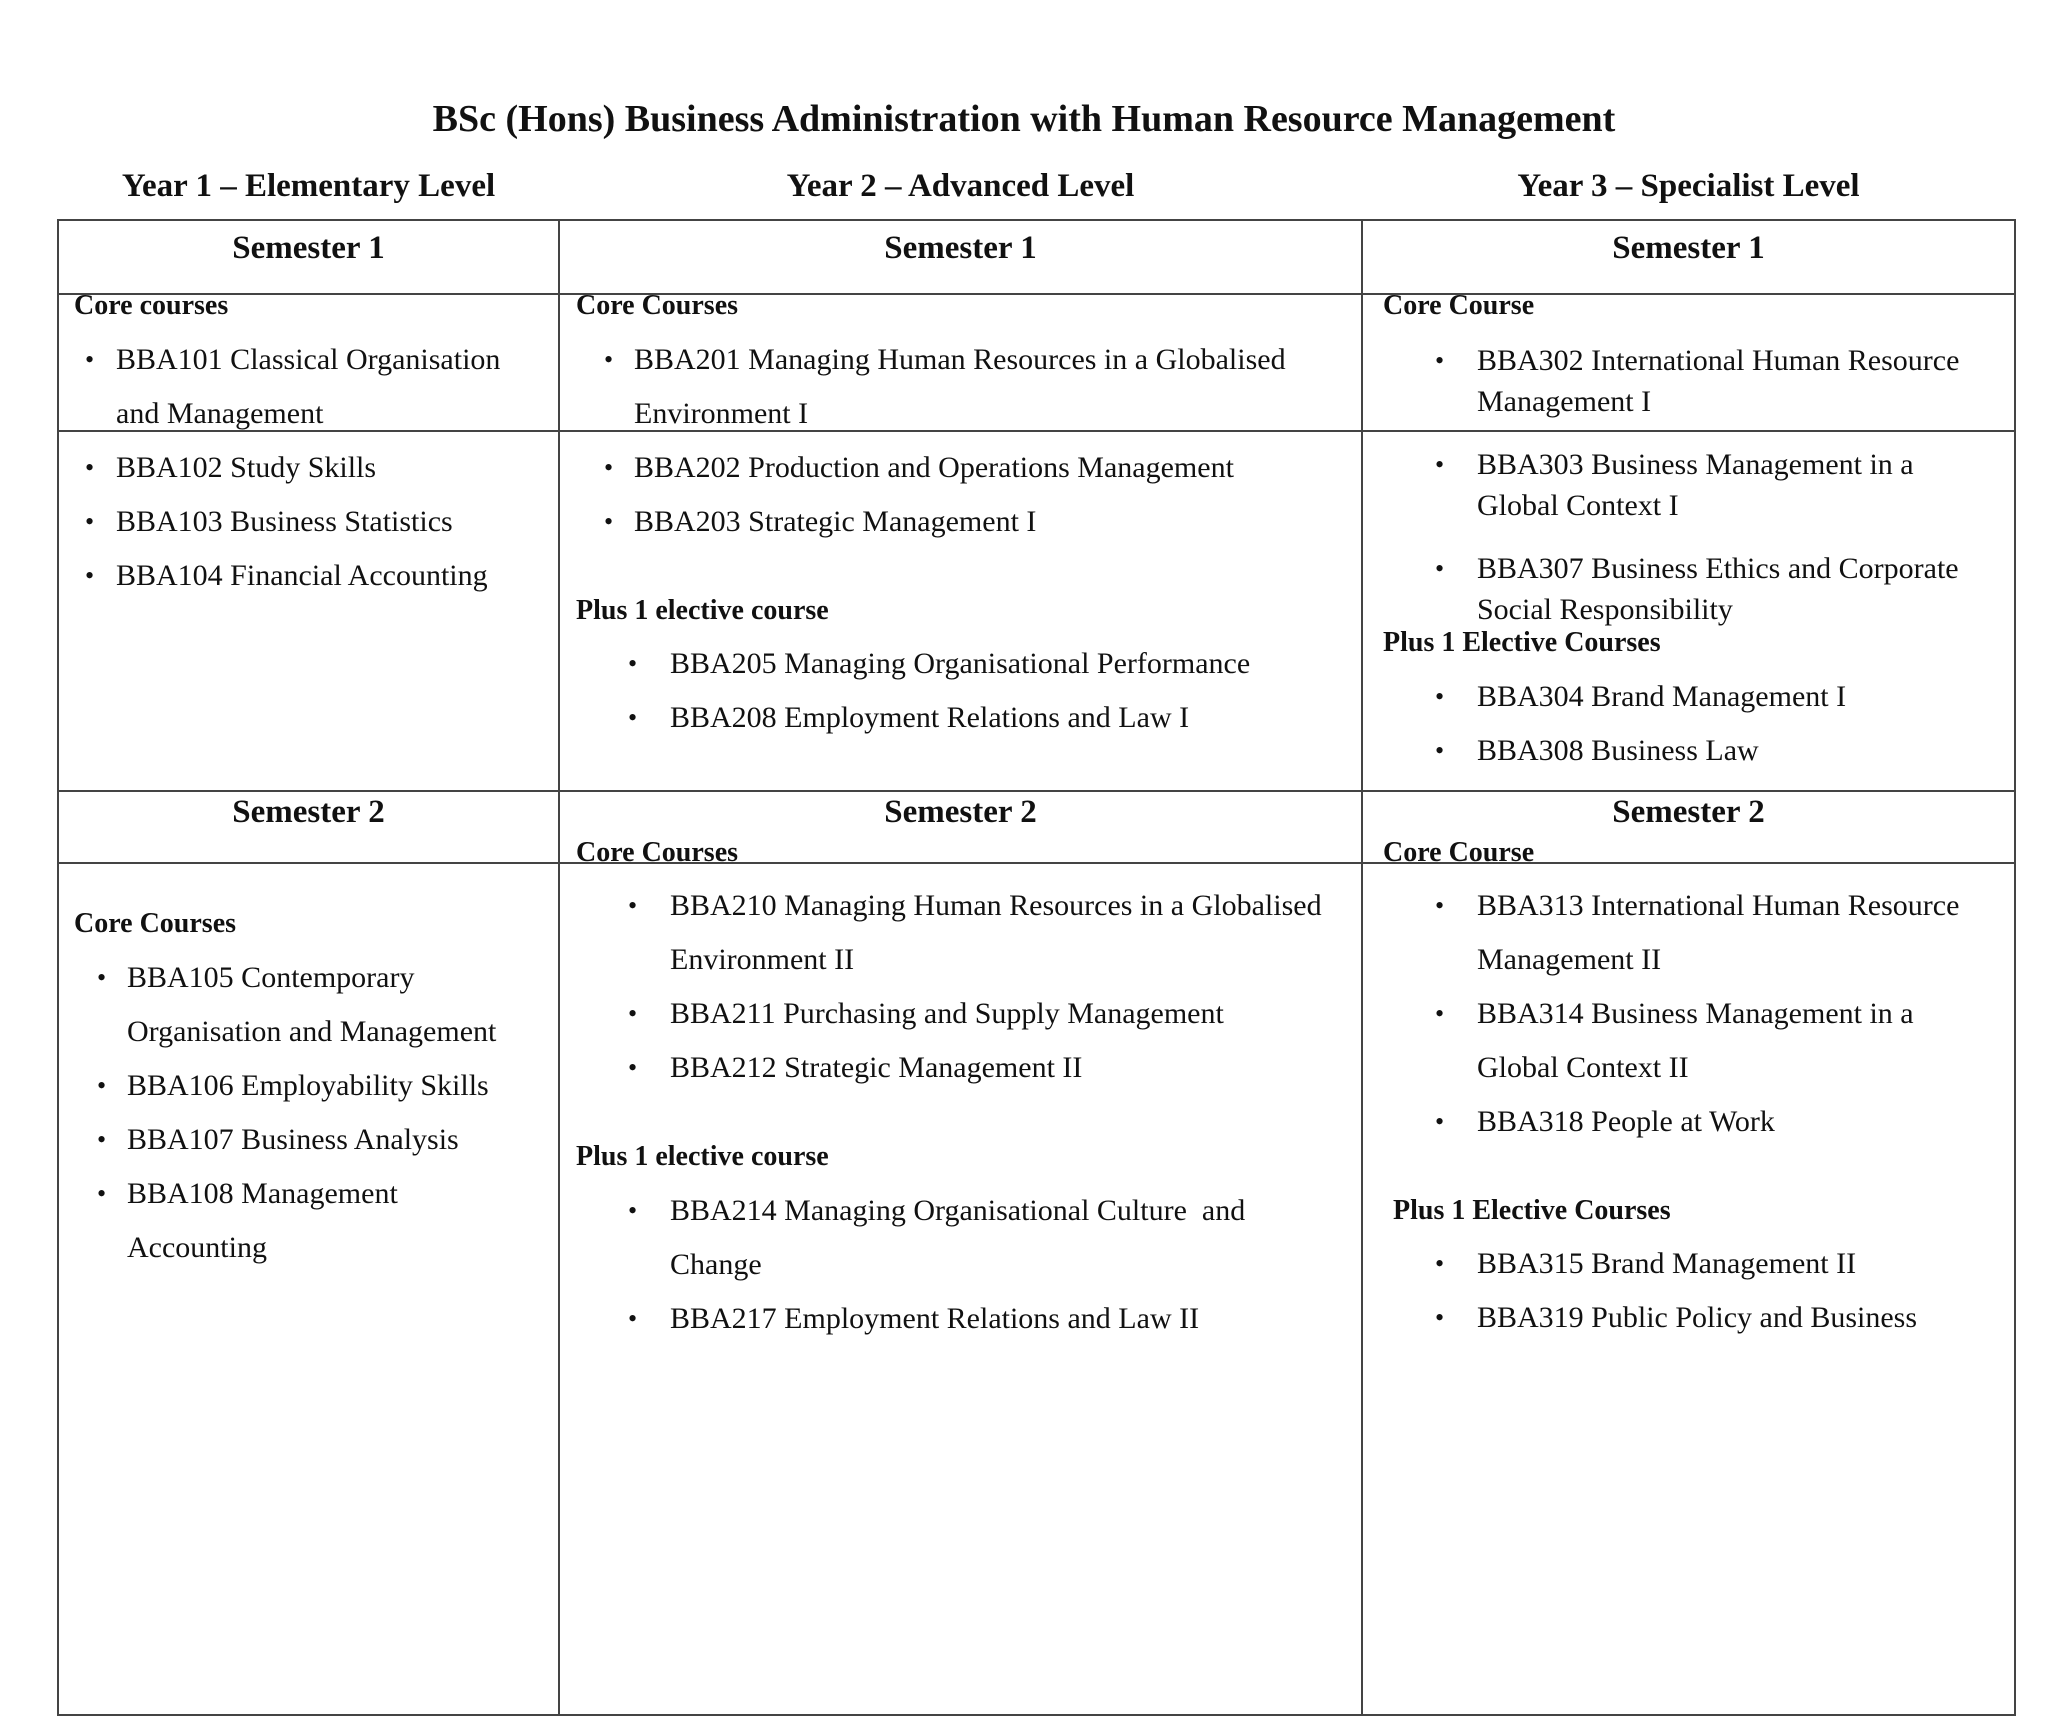 The height and width of the screenshot is (1716, 2048). What do you see at coordinates (1688, 186) in the screenshot?
I see `year-3-header: Year 3 – Specialist Level` at bounding box center [1688, 186].